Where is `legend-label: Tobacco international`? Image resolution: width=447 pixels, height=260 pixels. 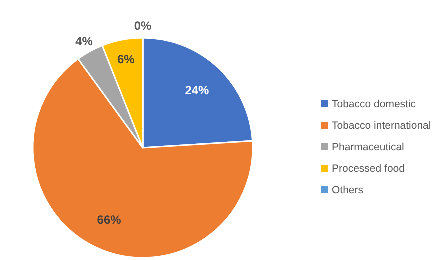
legend-label: Tobacco international is located at coordinates (382, 126).